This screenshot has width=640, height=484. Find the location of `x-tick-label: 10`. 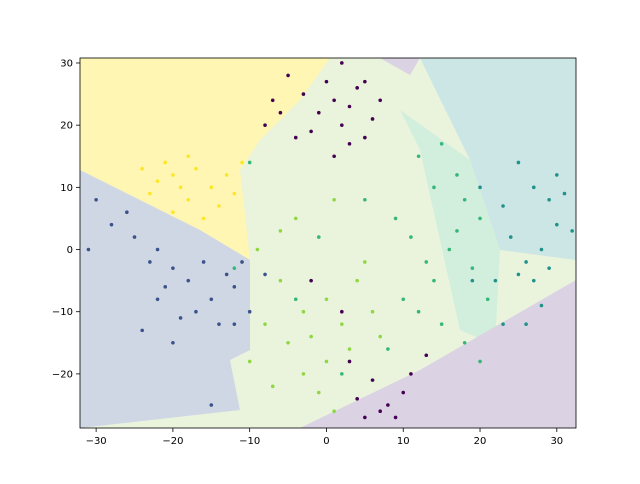

x-tick-label: 10 is located at coordinates (403, 441).